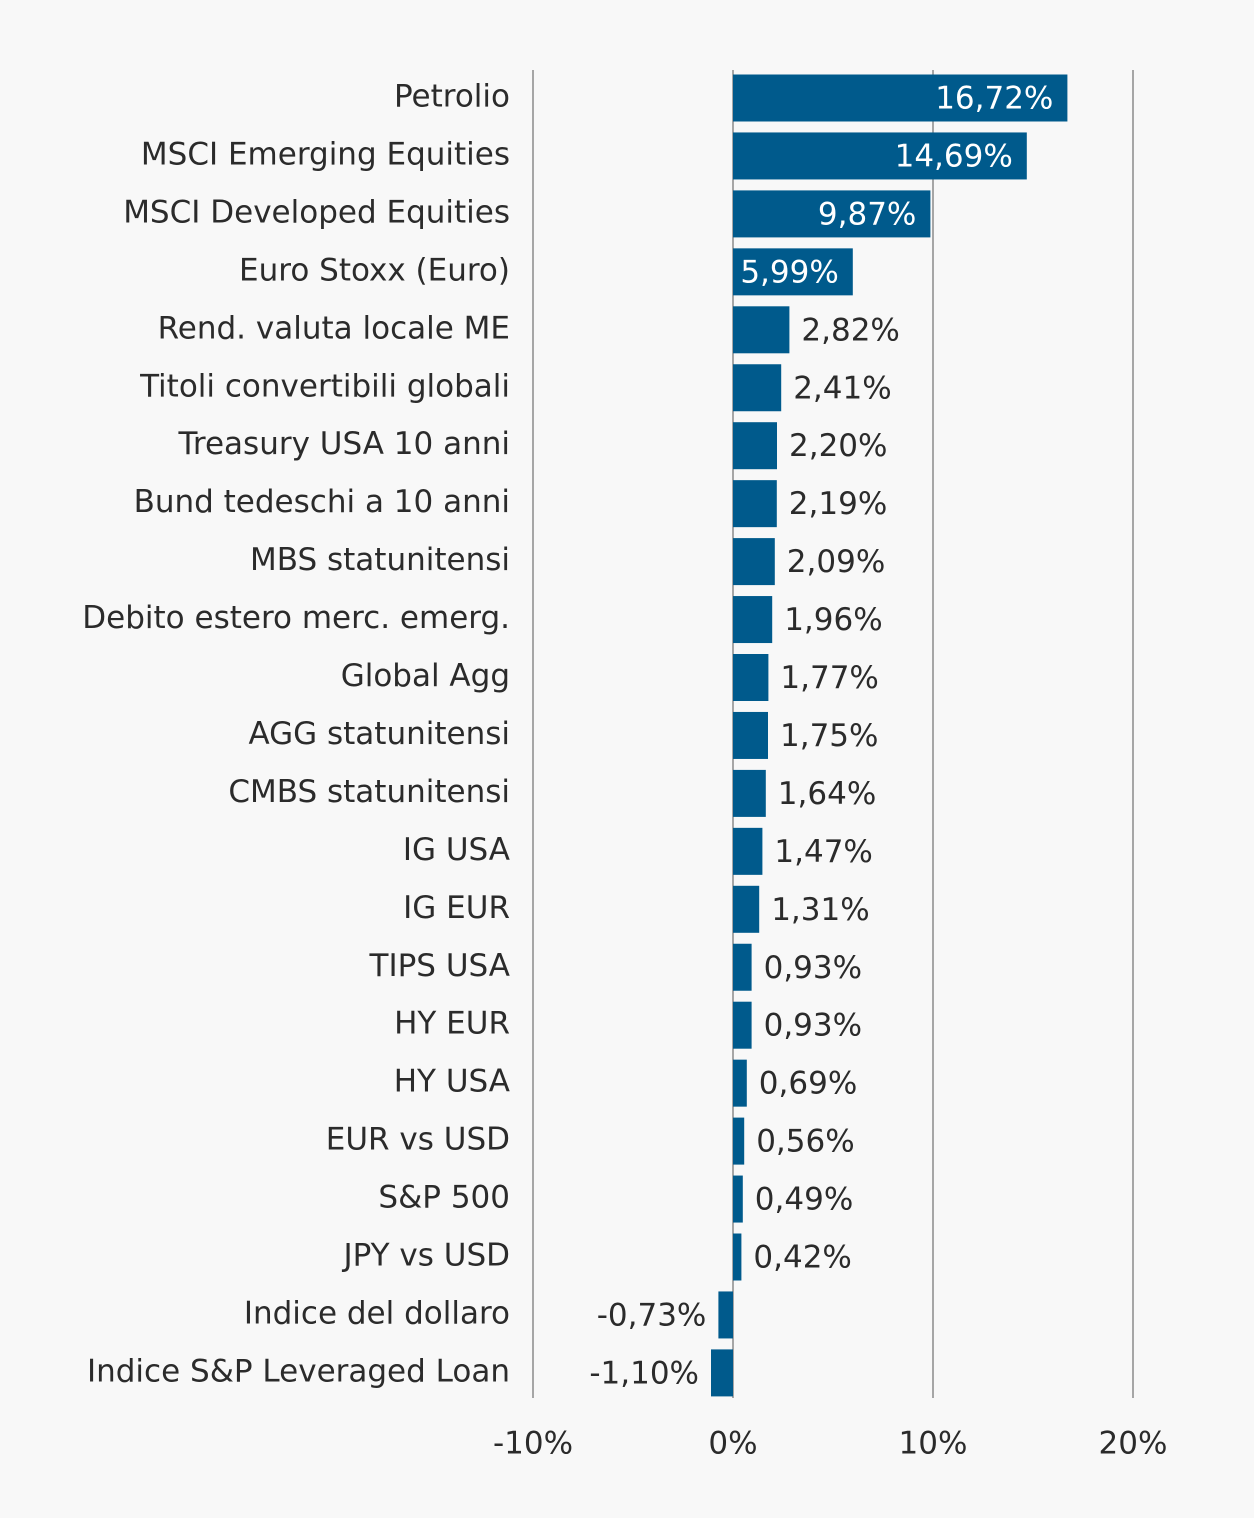 The image size is (1254, 1518). I want to click on category-label: AGG statunitensi, so click(379, 734).